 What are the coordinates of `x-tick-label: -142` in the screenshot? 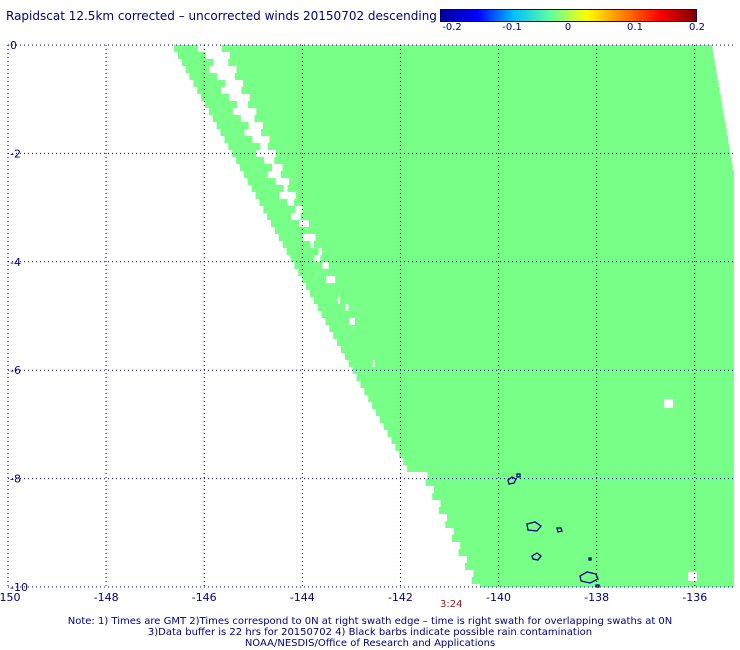 It's located at (400, 597).